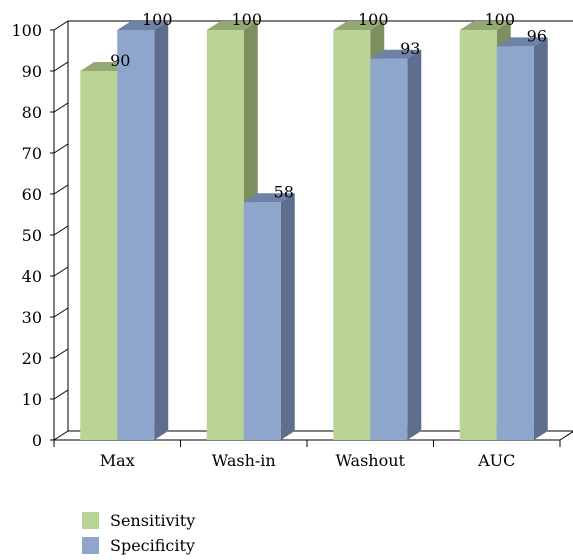  What do you see at coordinates (32, 112) in the screenshot?
I see `y-tick-label: 80` at bounding box center [32, 112].